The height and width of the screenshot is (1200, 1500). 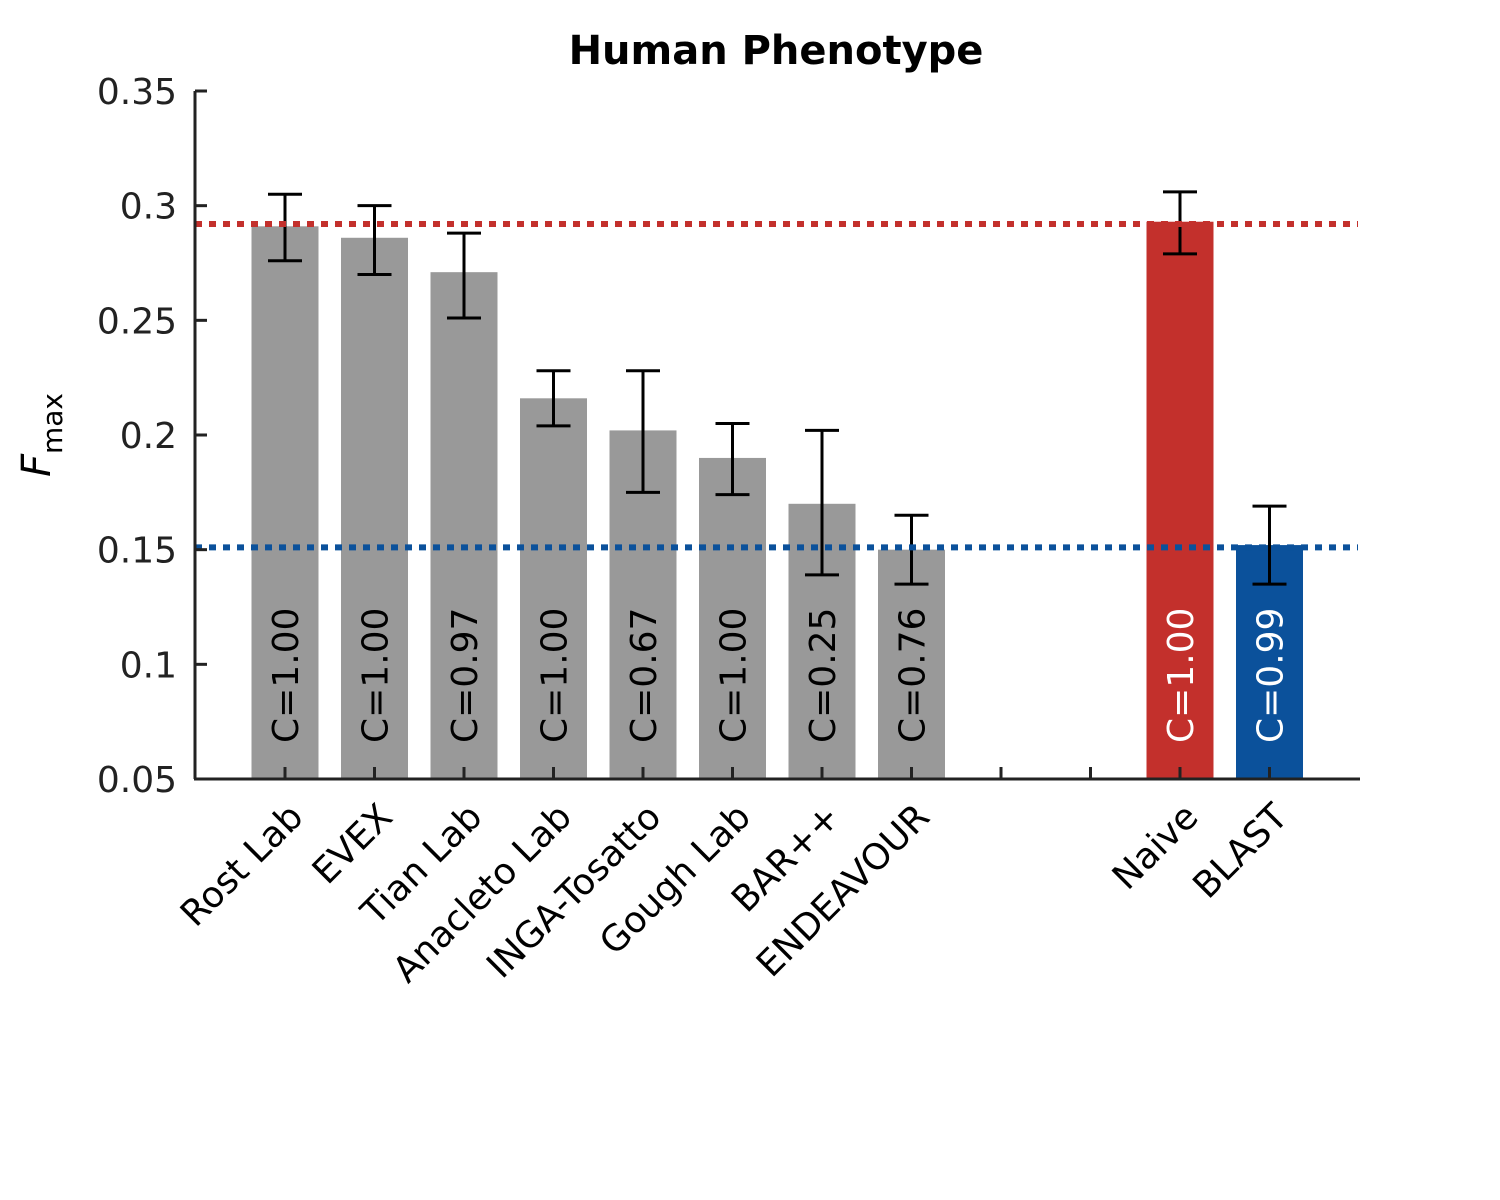 I want to click on y-ticks-layer: 0.05 0.1 0.15 0.2 0.25 0.3 0.35, so click(x=152, y=436).